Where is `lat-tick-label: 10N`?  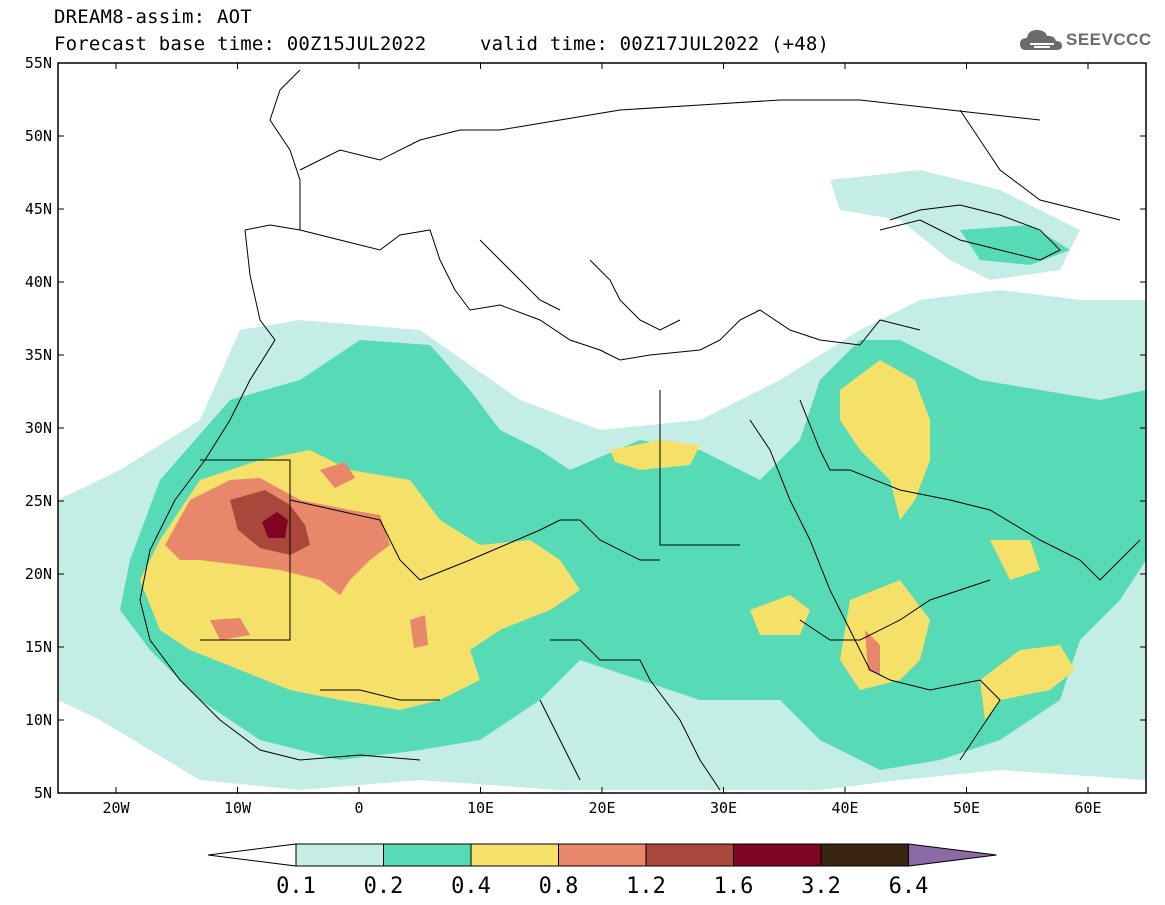 lat-tick-label: 10N is located at coordinates (38, 720).